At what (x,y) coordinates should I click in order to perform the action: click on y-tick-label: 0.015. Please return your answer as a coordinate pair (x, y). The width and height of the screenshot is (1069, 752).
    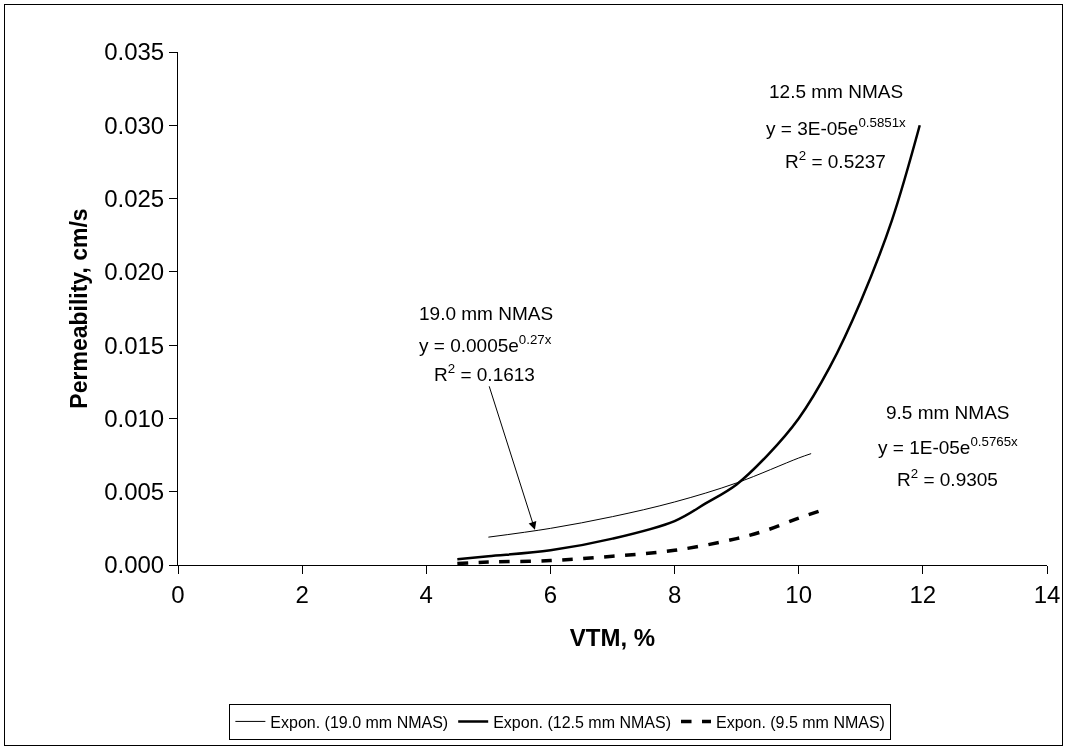
    Looking at the image, I should click on (134, 345).